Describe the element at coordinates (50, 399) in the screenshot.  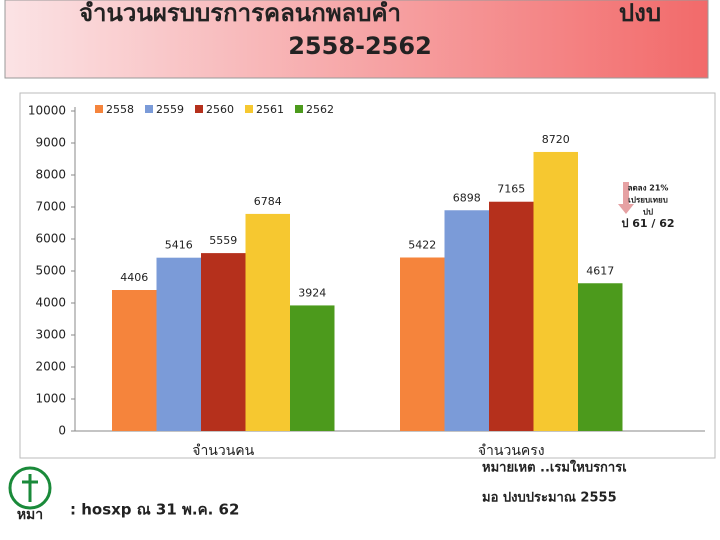
I see `y-tick-label: 1000` at that location.